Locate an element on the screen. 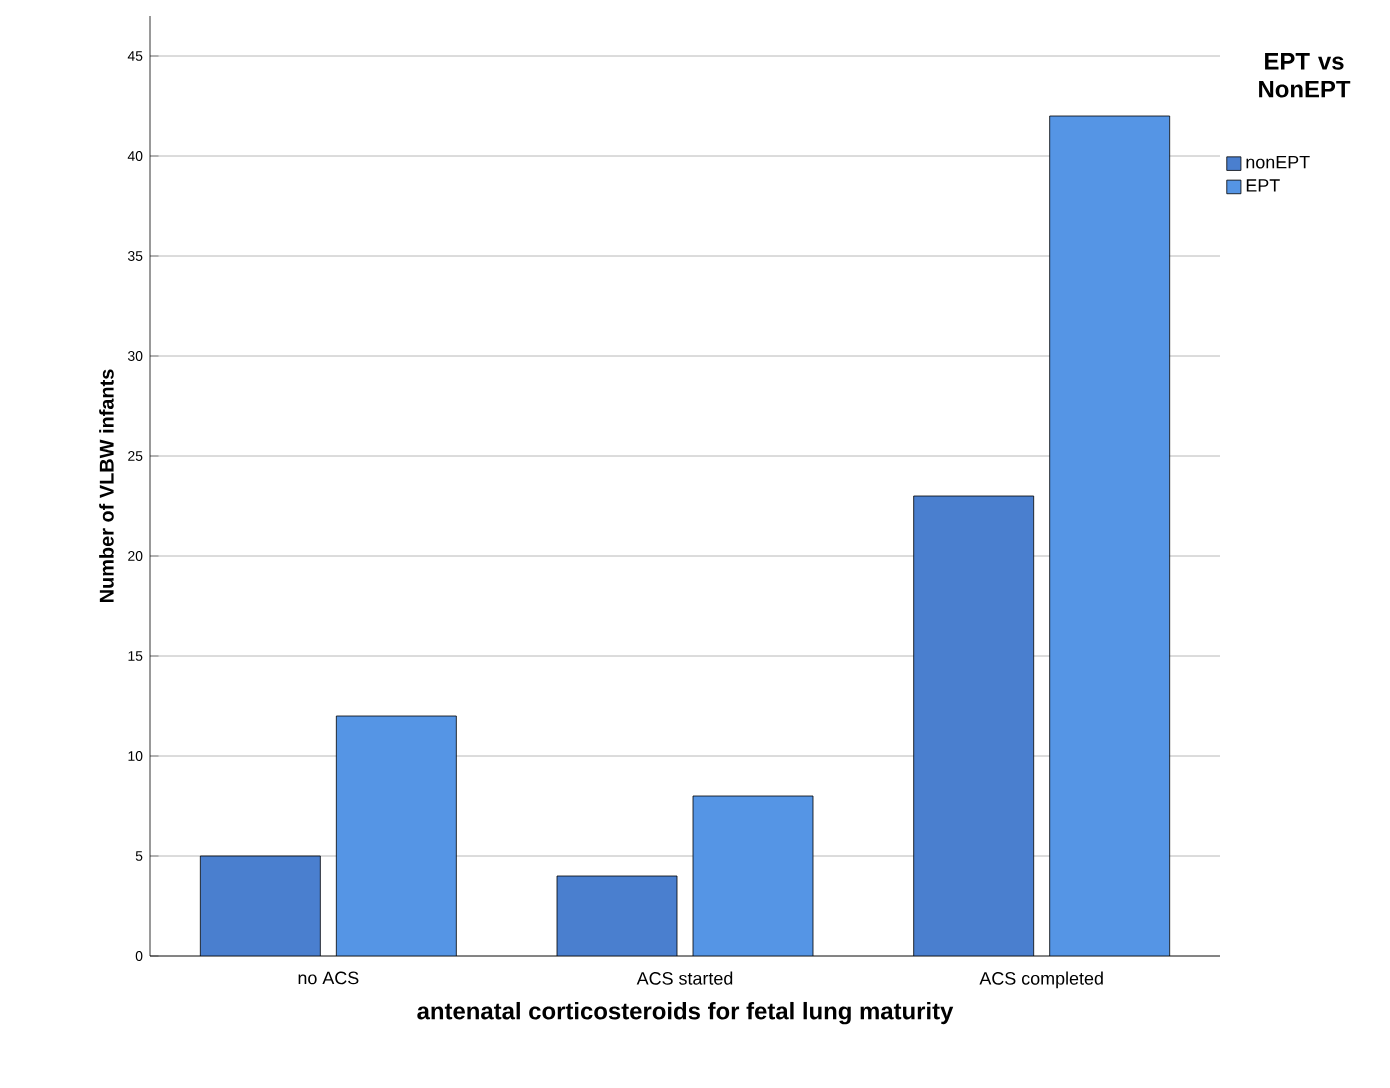 This screenshot has height=1088, width=1390. y-axis-title: Number of VLBW infants is located at coordinates (106, 485).